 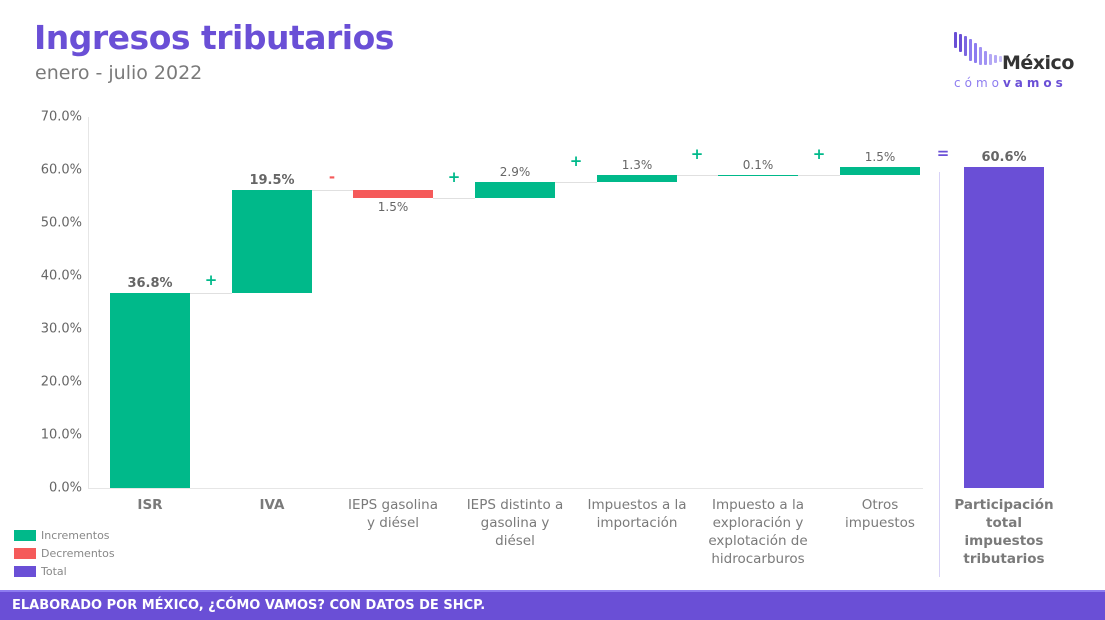 I want to click on category-label: IVA, so click(x=272, y=505).